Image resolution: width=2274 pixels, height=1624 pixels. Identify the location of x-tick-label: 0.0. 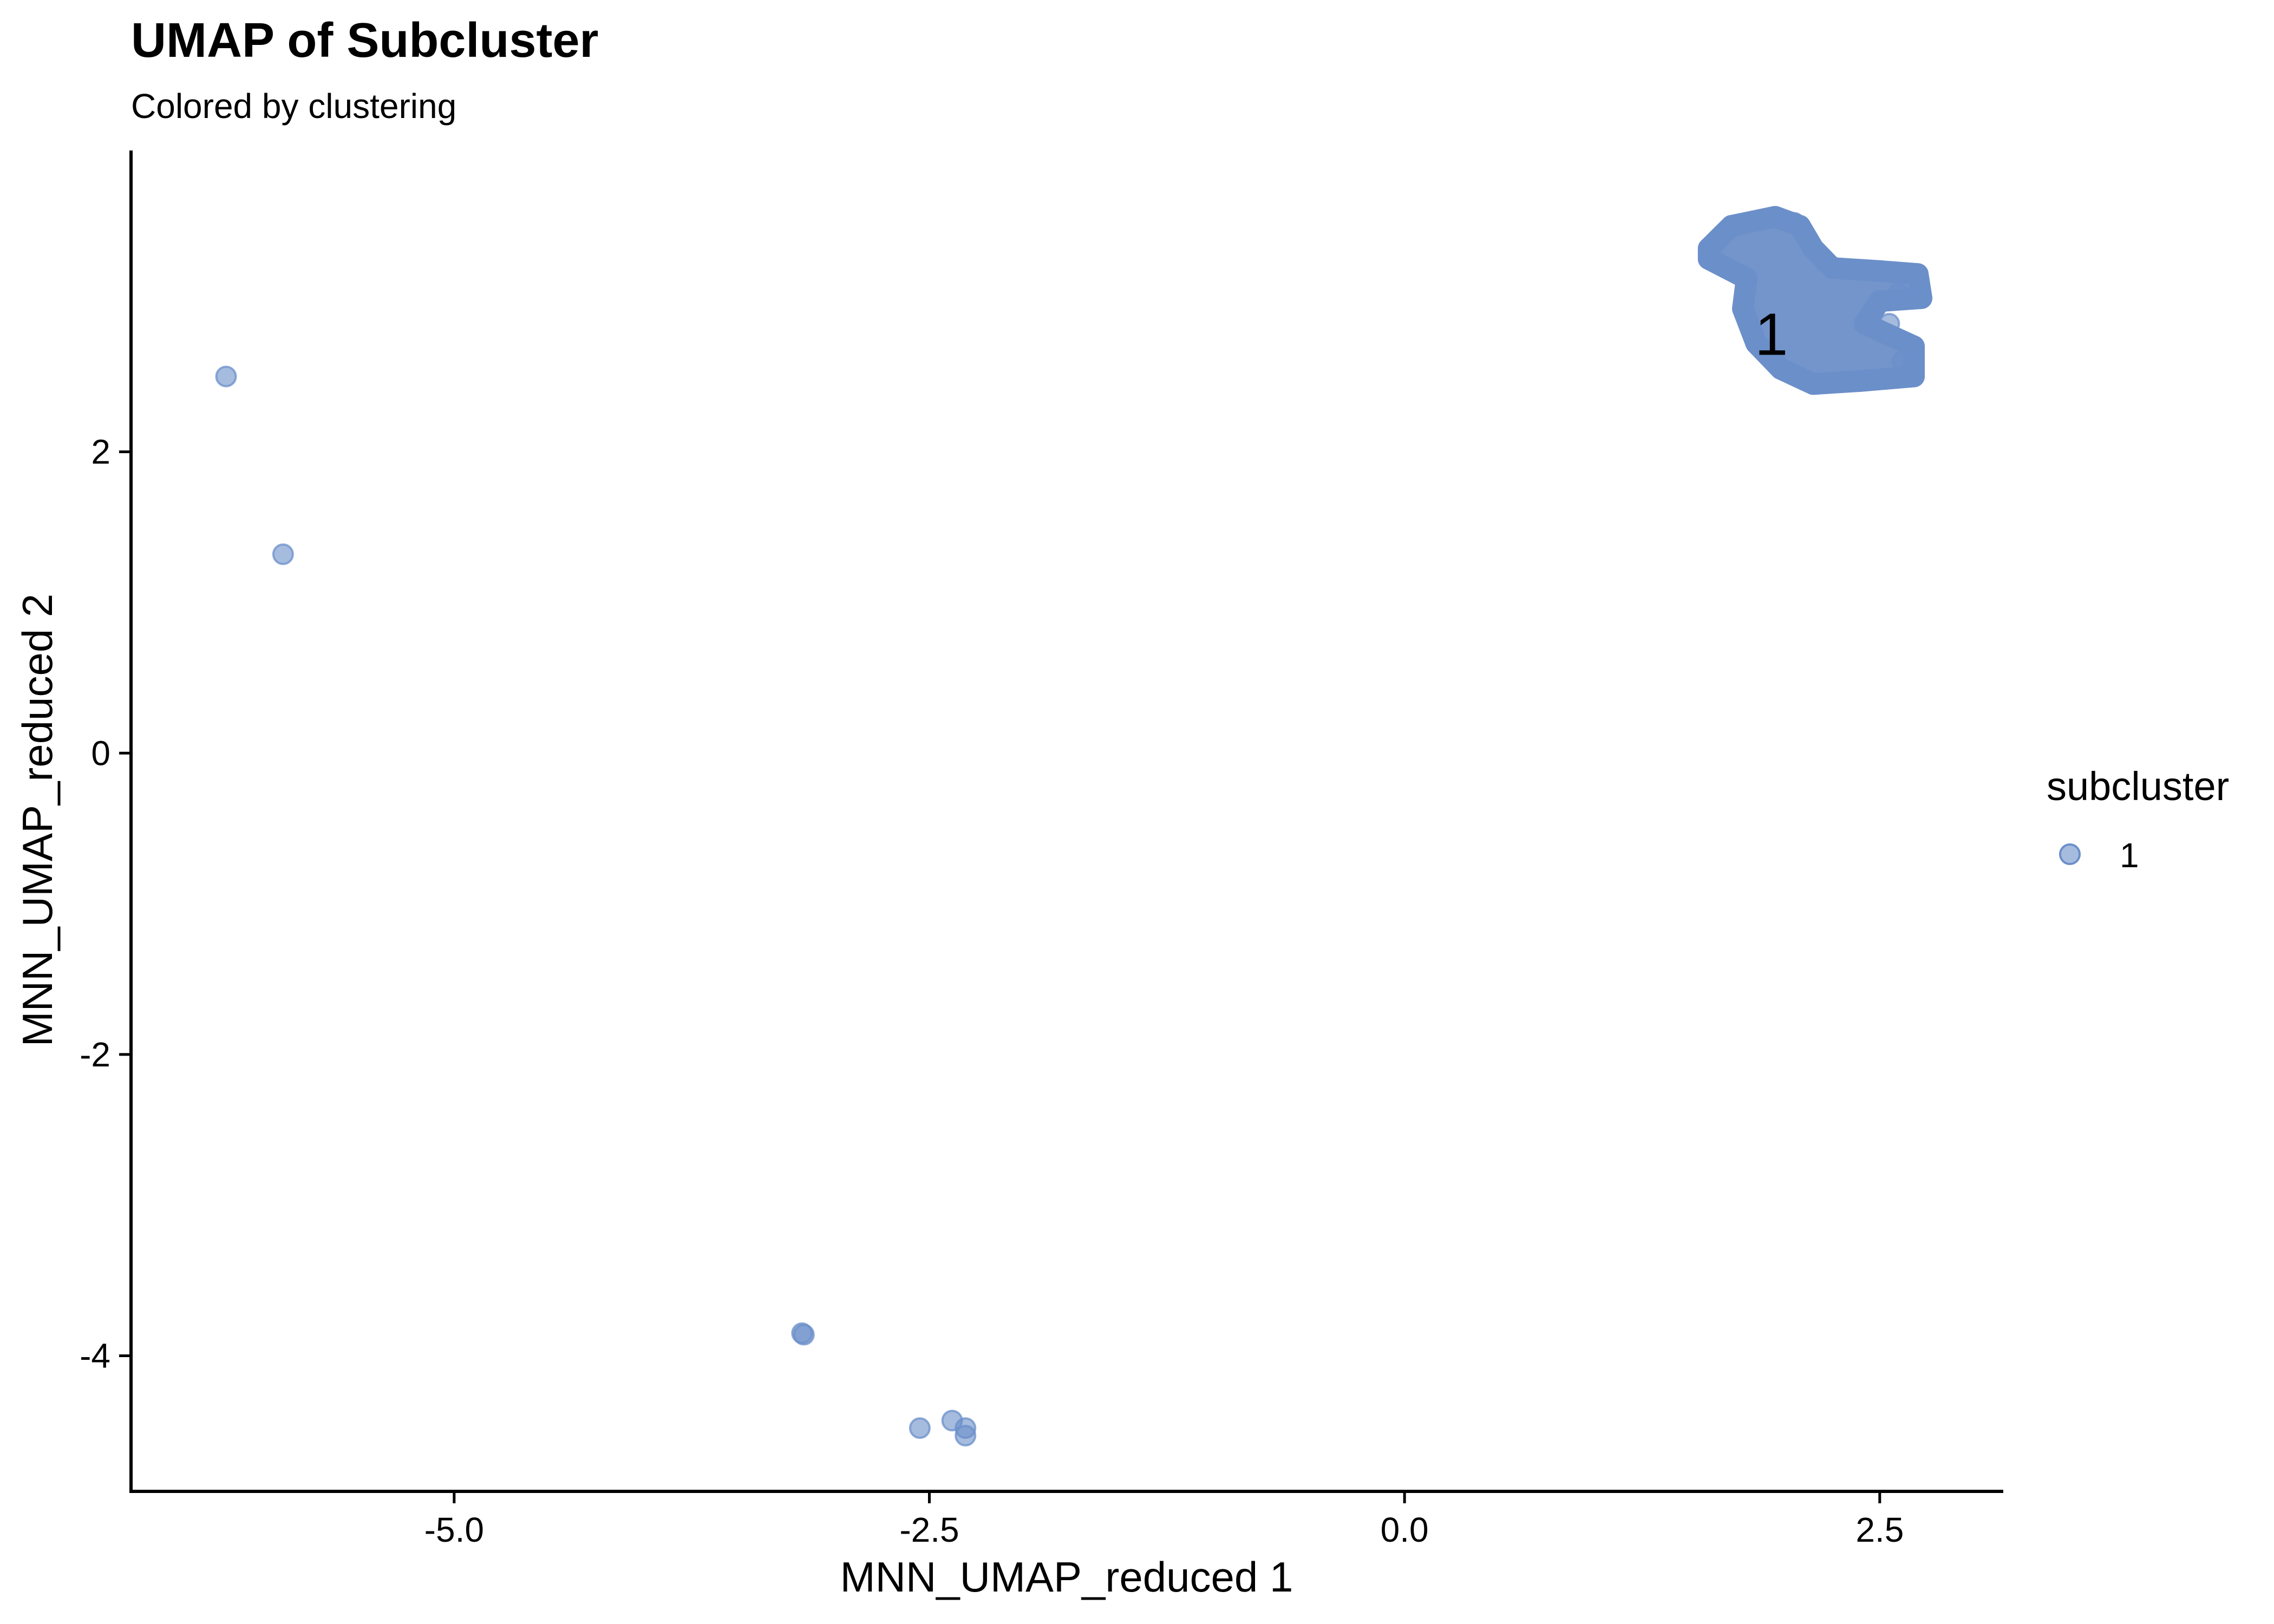
(1405, 1529).